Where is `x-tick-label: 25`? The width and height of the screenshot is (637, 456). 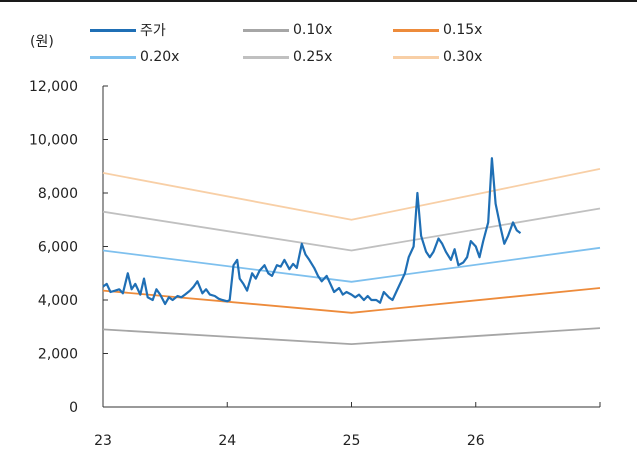
x-tick-label: 25 is located at coordinates (352, 441).